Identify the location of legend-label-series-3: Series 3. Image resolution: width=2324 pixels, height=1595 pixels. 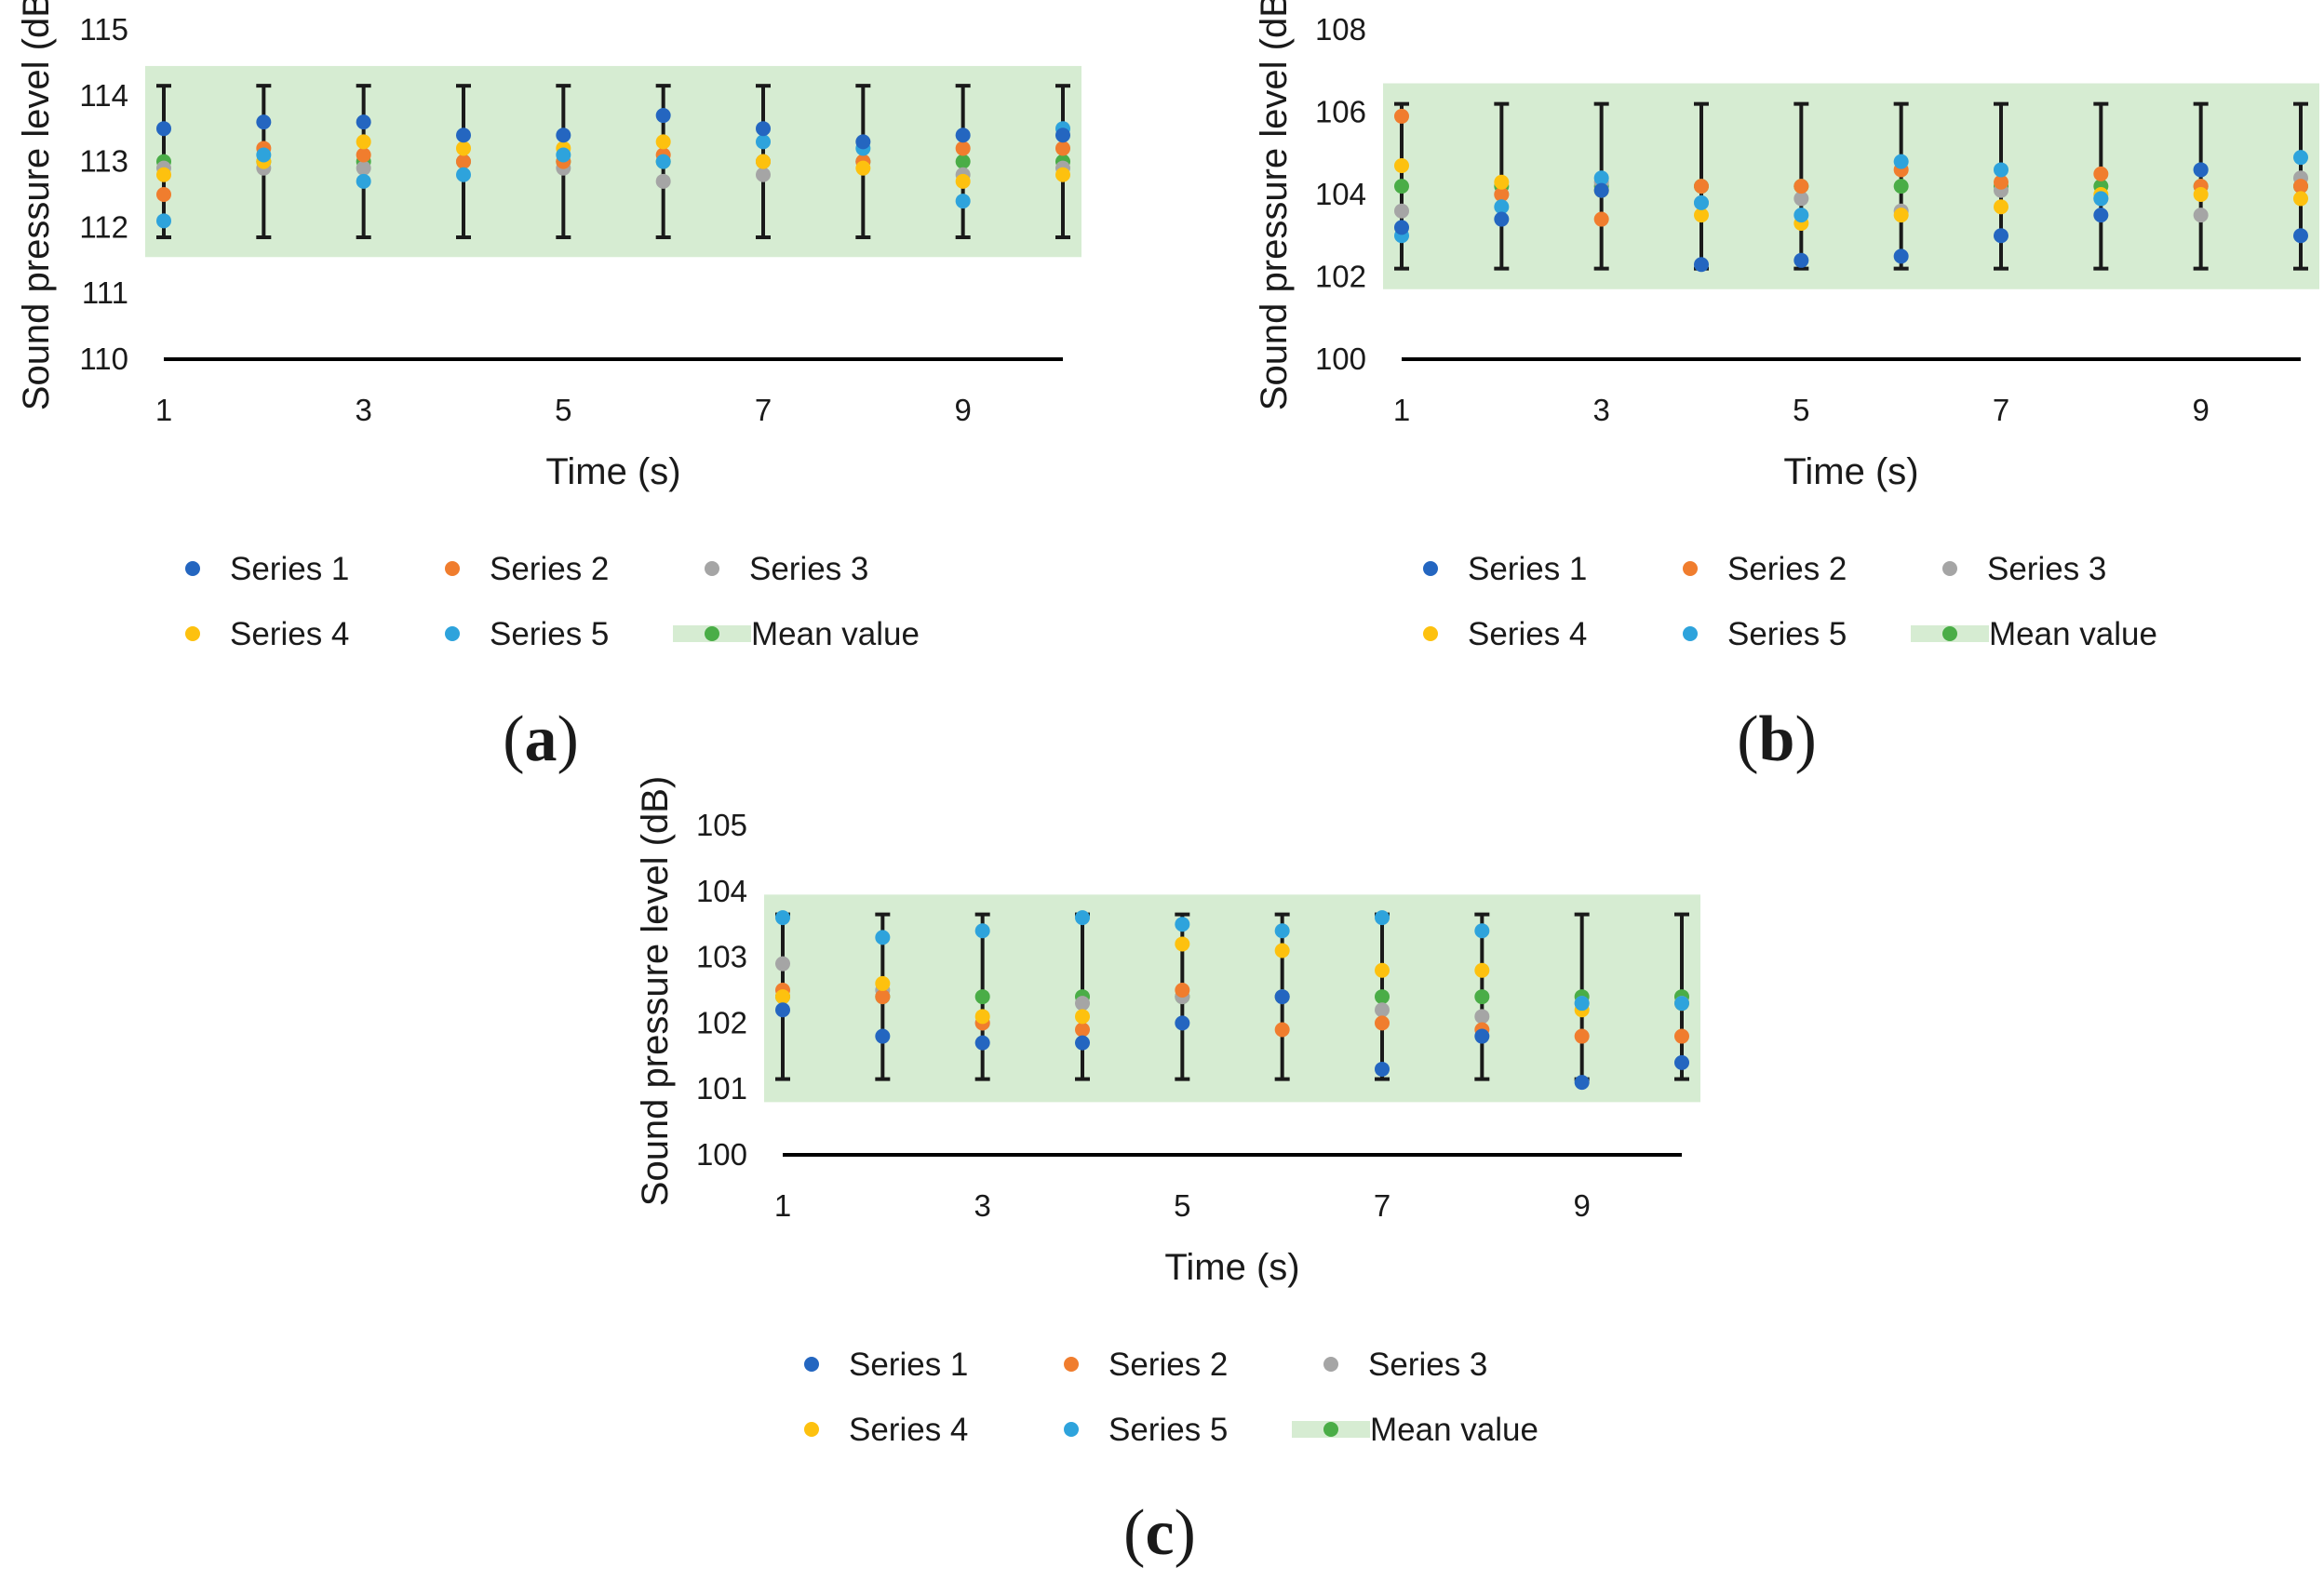
(1427, 1365).